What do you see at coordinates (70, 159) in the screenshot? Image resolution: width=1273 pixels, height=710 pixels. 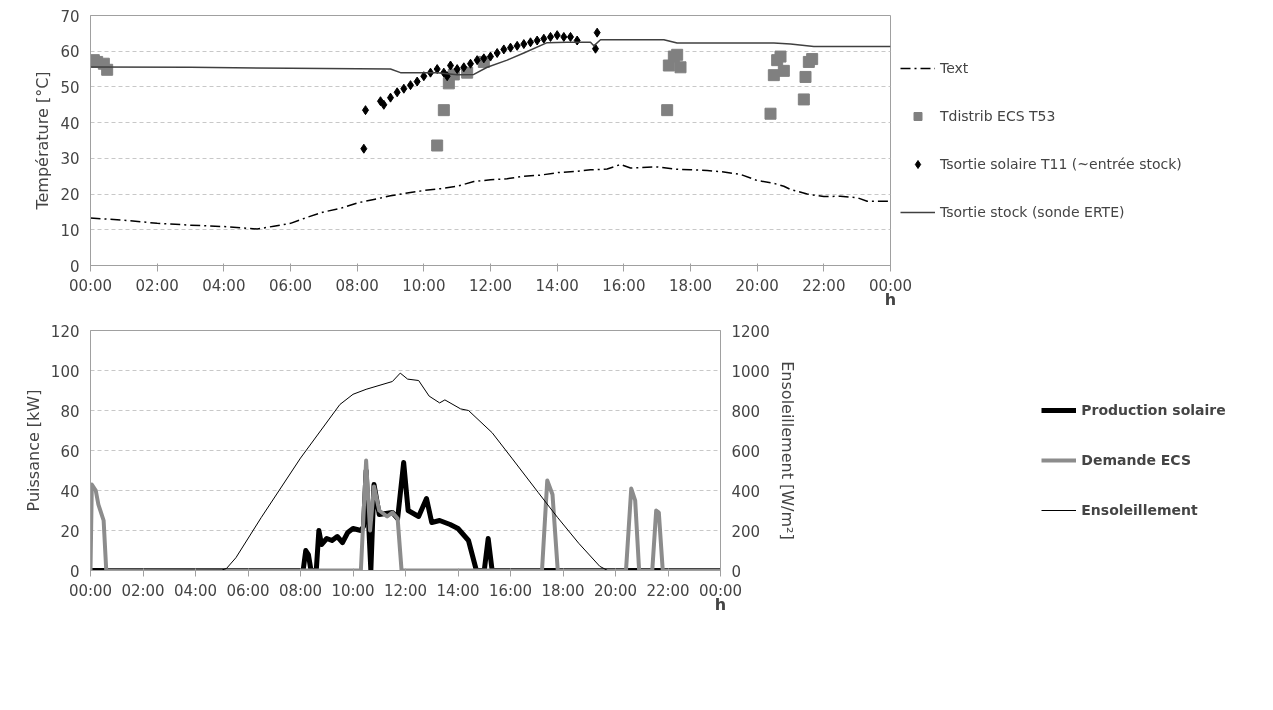 I see `y-tick-label: 30` at bounding box center [70, 159].